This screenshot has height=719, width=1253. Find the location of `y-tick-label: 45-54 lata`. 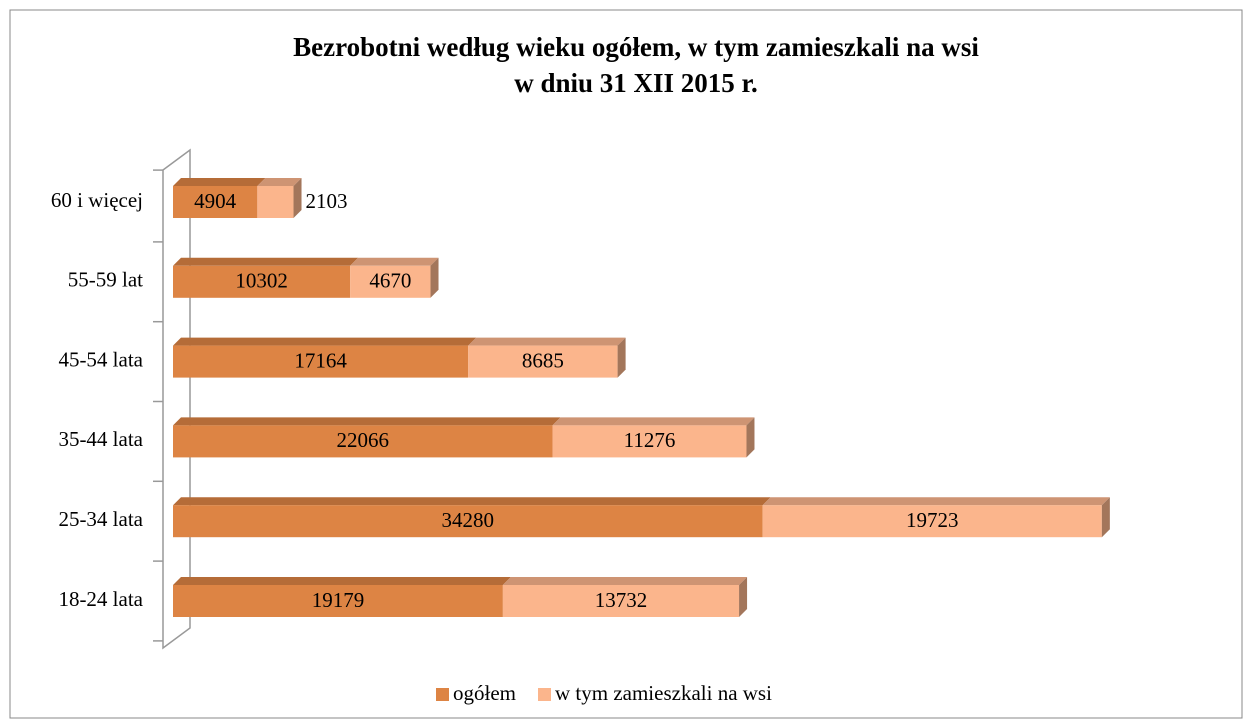

y-tick-label: 45-54 lata is located at coordinates (100, 359).